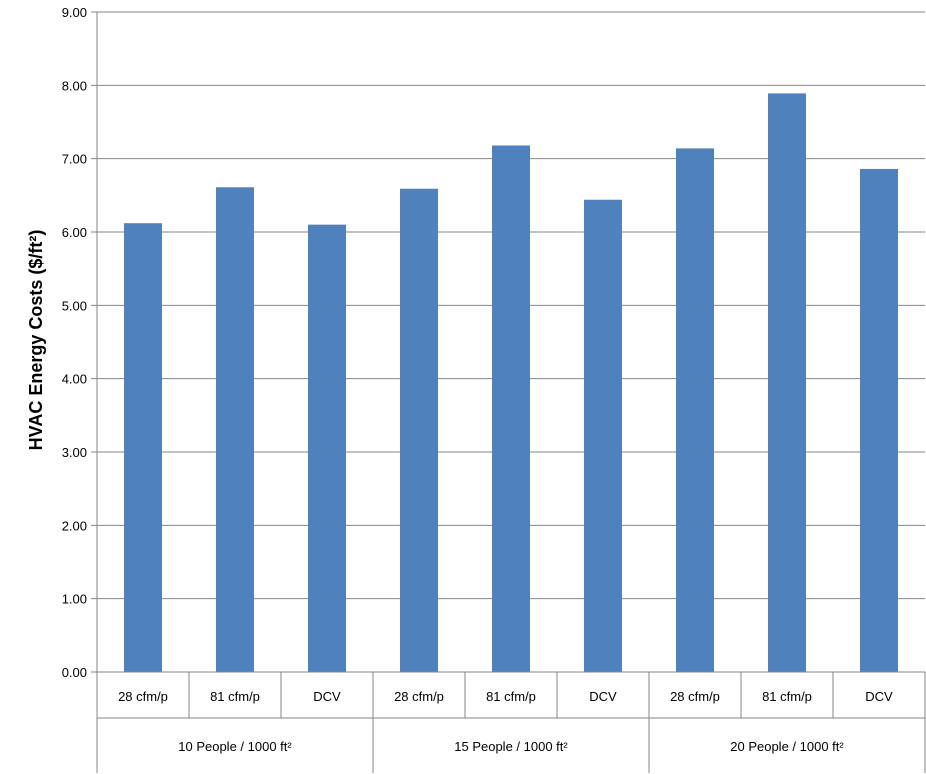 The height and width of the screenshot is (774, 926). What do you see at coordinates (74, 305) in the screenshot?
I see `y-tick-label: 5.00` at bounding box center [74, 305].